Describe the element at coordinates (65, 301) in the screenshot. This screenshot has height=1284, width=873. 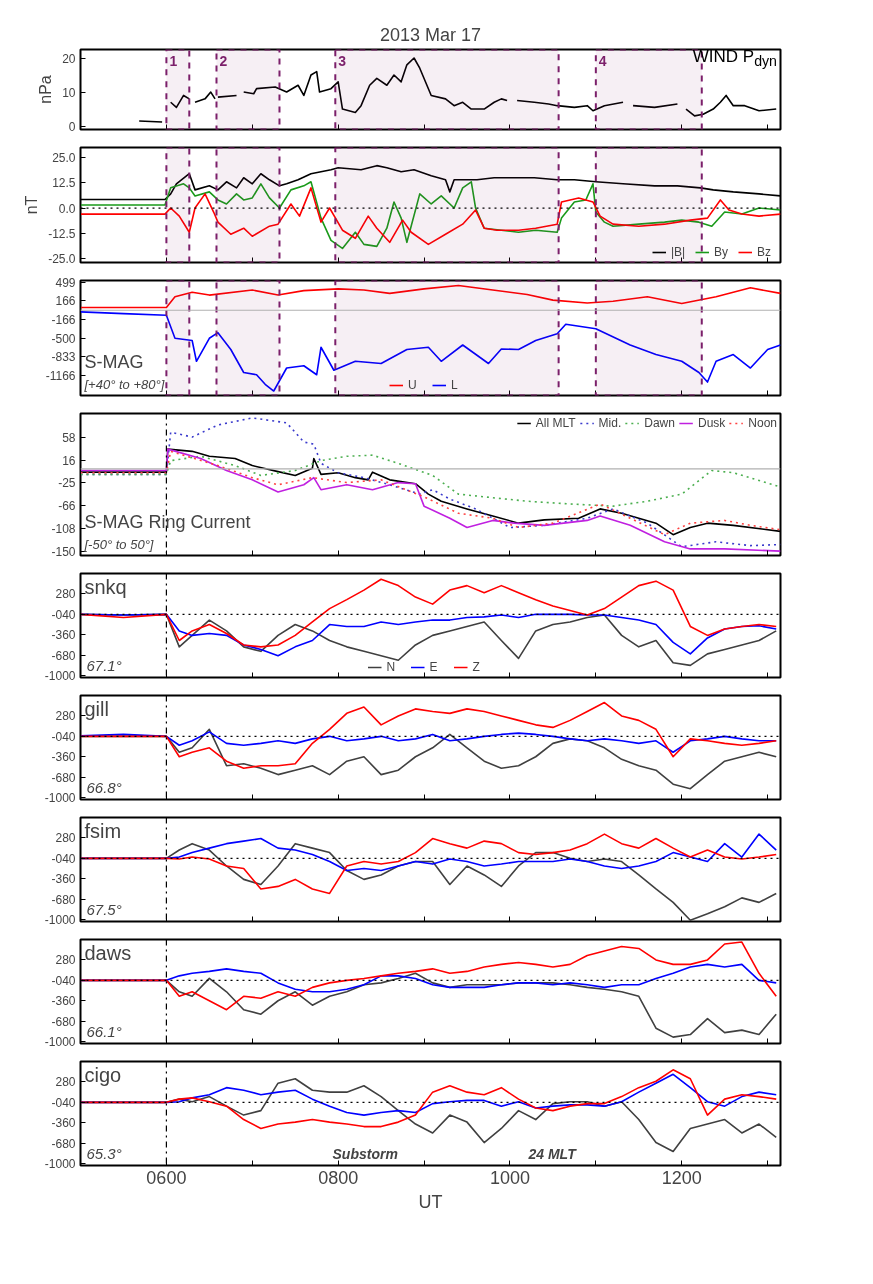
I see `y-tick-label: 166` at that location.